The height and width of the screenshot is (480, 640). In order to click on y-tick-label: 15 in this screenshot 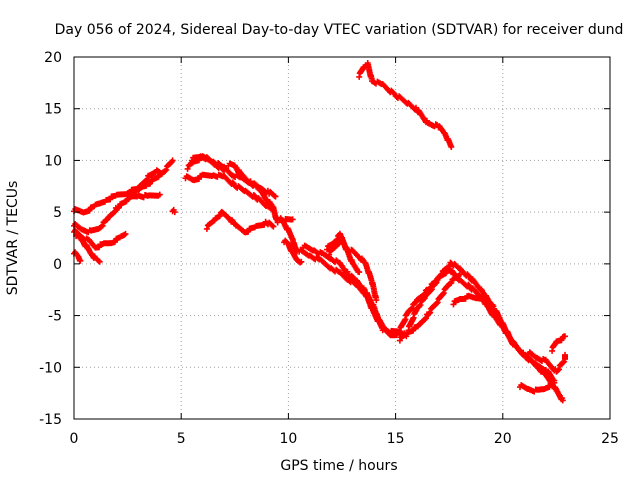, I will do `click(53, 110)`.